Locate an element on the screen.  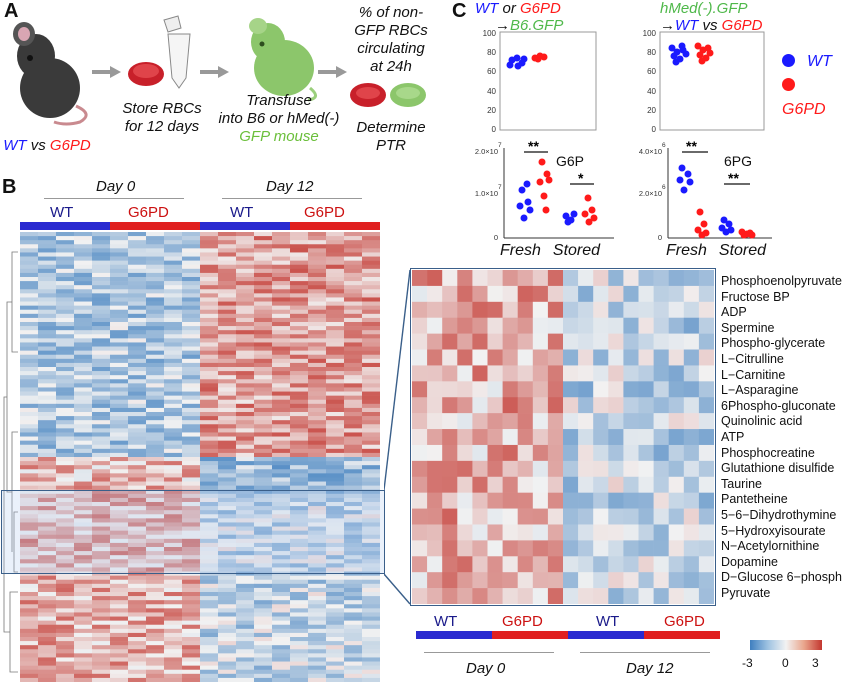
transfuse-line-2: into B6 or hMed(-) is located at coordinates (279, 118).